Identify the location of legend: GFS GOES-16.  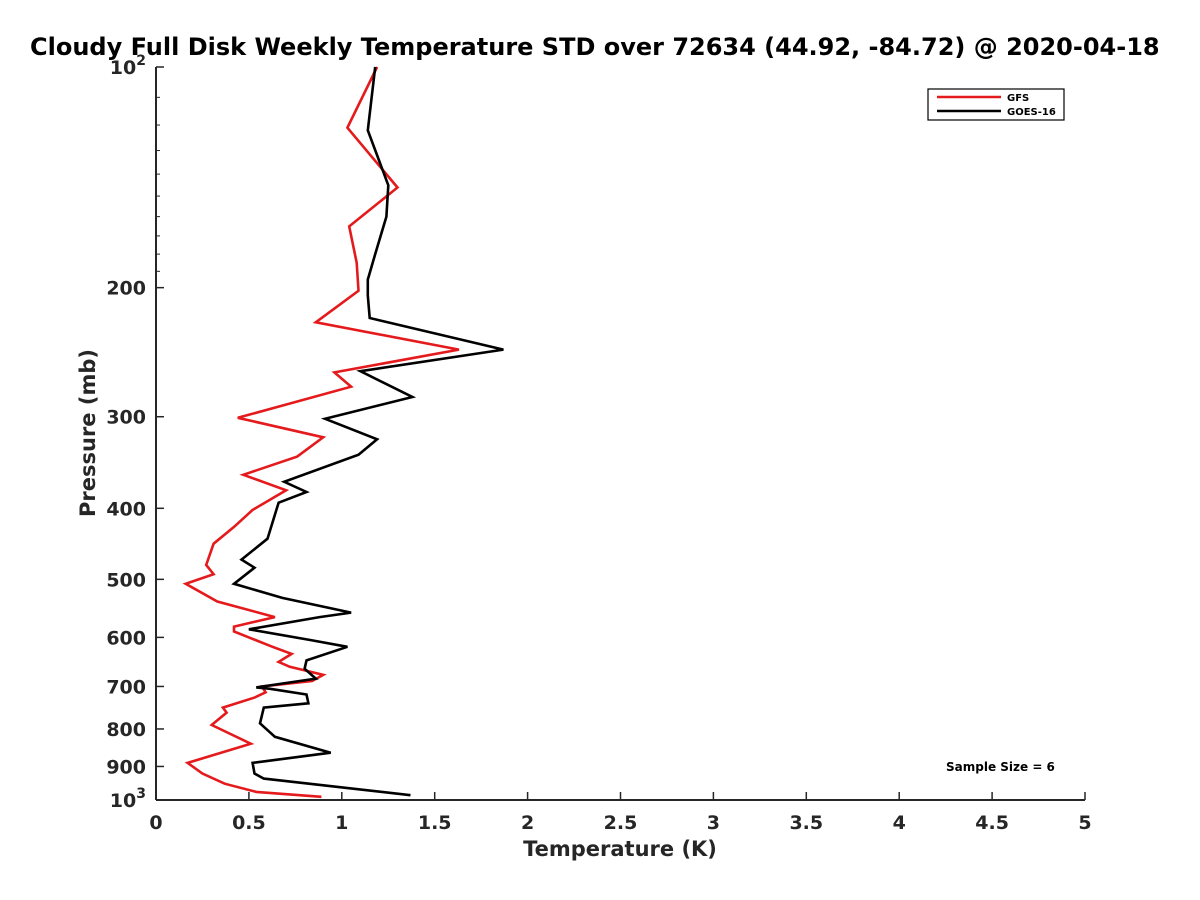
(996, 104).